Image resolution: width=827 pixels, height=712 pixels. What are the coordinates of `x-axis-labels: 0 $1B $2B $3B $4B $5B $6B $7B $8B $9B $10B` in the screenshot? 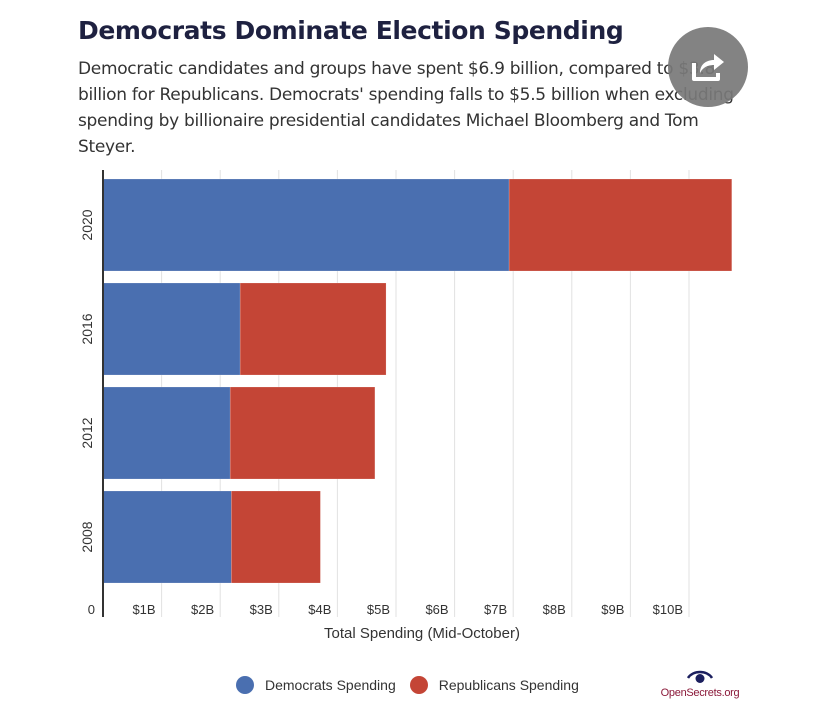 It's located at (385, 609).